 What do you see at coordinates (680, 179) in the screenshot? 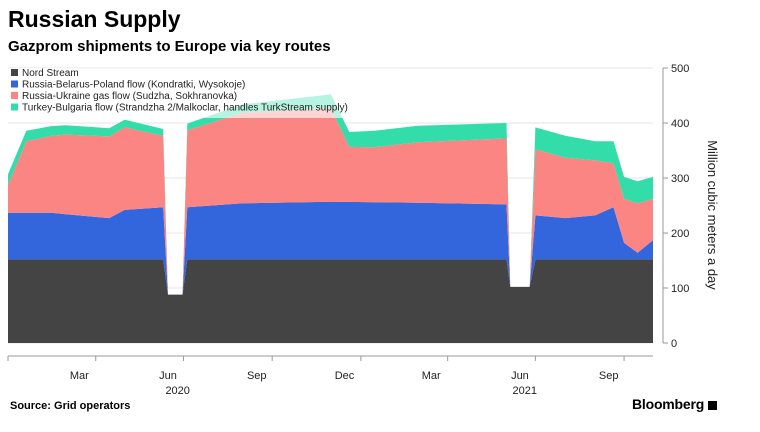
I see `y-tick-label: 300` at bounding box center [680, 179].